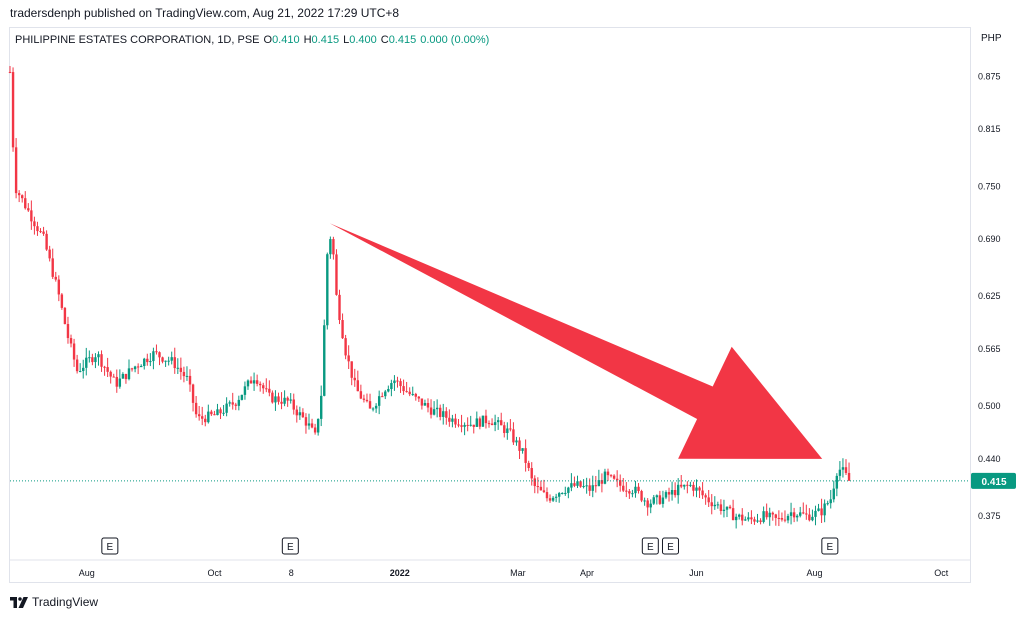 This screenshot has height=618, width=1024. I want to click on y-tick-label: 0.440, so click(989, 459).